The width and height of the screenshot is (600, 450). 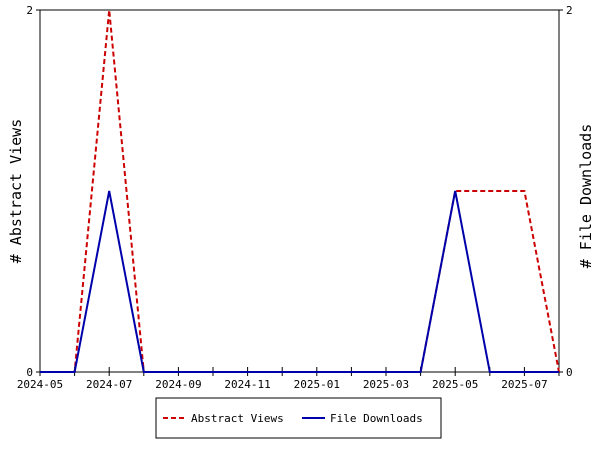 I want to click on x-tick-label: 2024-11, so click(x=247, y=384).